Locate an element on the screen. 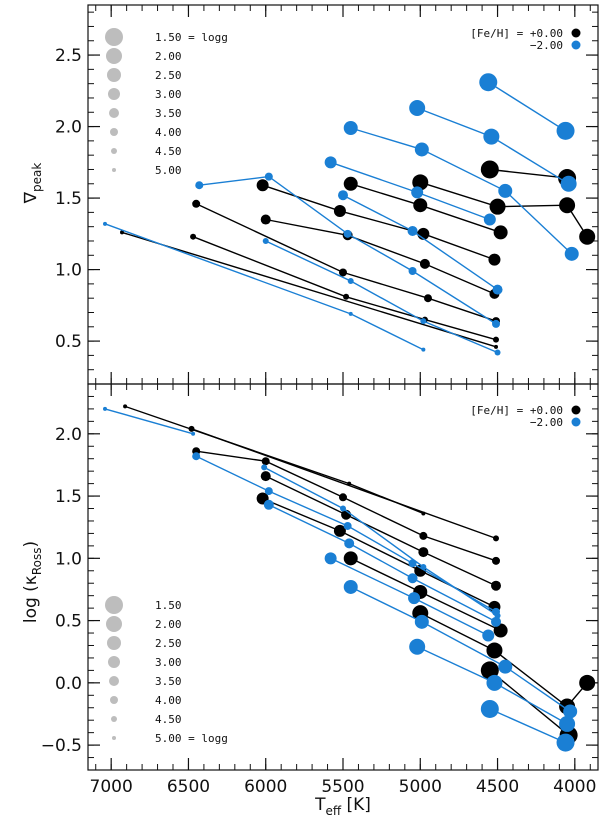 The width and height of the screenshot is (600, 819). bottom-size-legend-label: 4.00 is located at coordinates (168, 700).